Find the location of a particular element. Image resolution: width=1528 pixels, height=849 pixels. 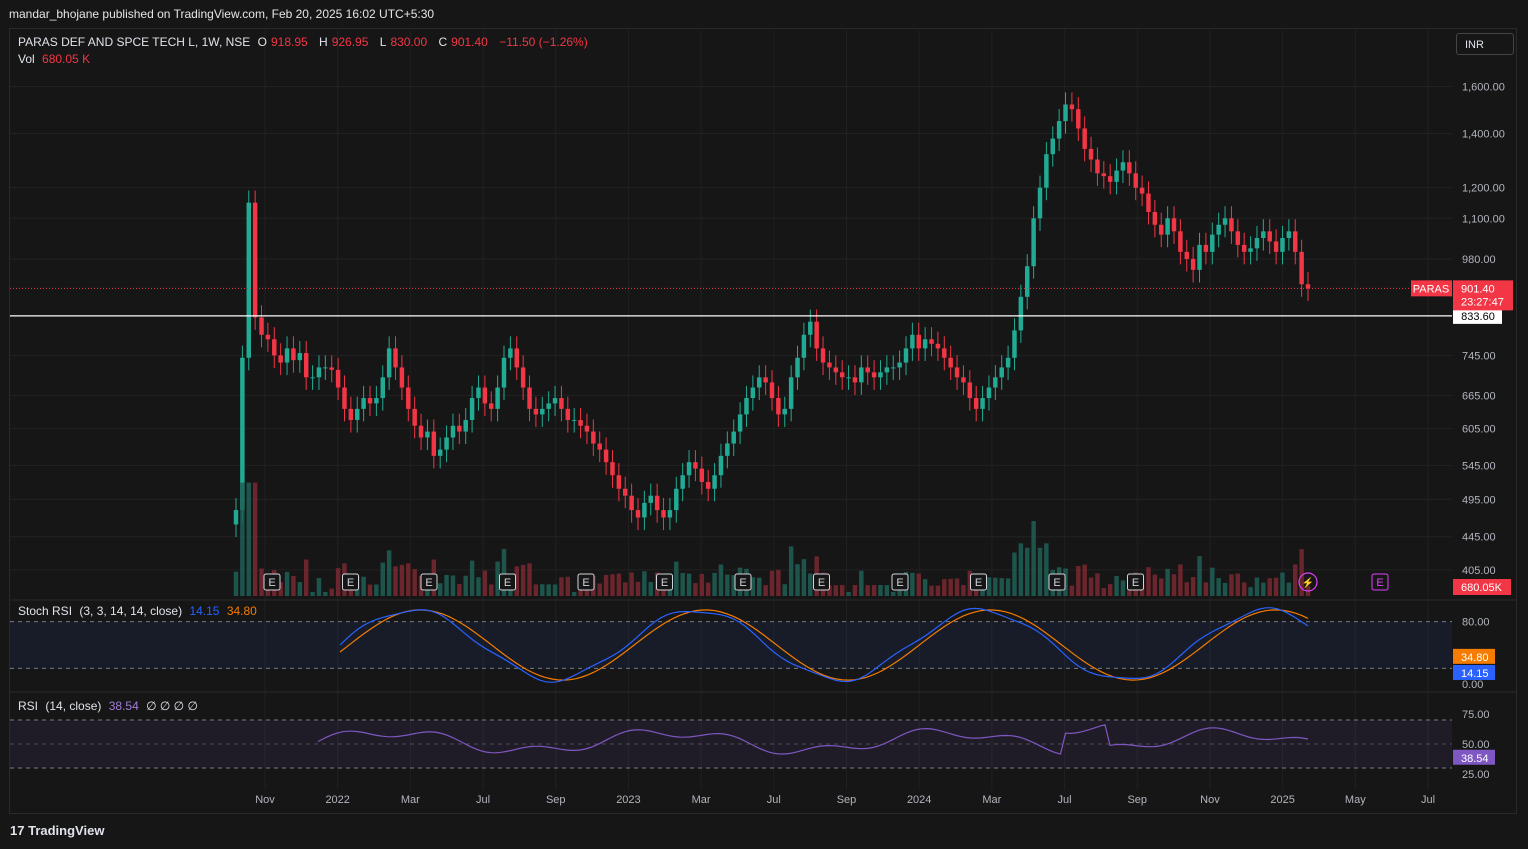

rsi-badge-text: 38.54 is located at coordinates (1475, 759).